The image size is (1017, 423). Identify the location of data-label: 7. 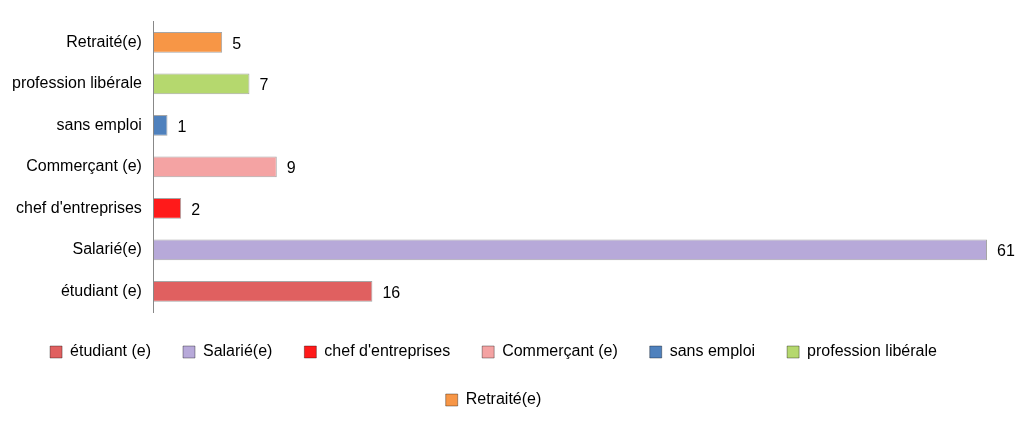
(264, 85).